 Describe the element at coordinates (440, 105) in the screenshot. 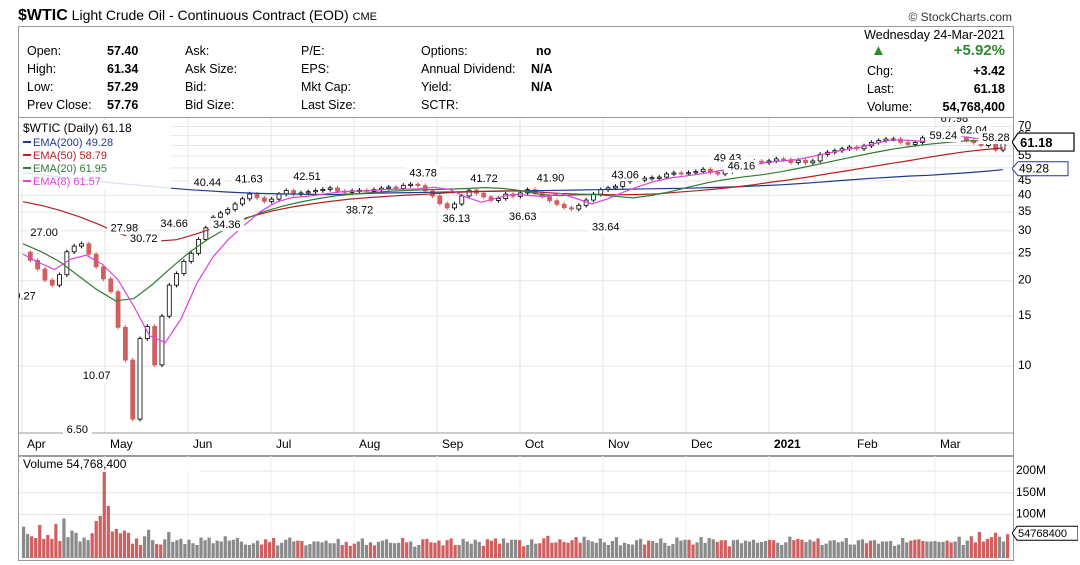

I see `sctr-label: SCTR:` at that location.